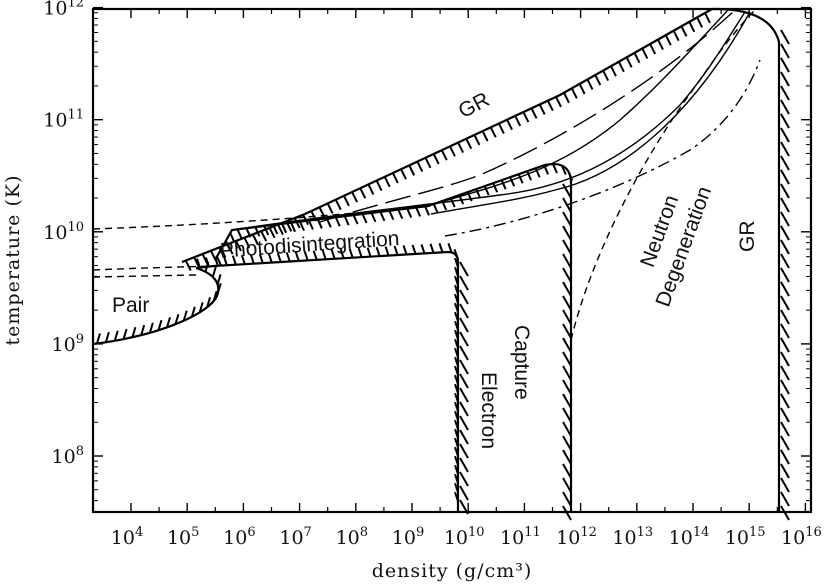 The width and height of the screenshot is (830, 584). Describe the element at coordinates (183, 537) in the screenshot. I see `x-tick-label: 105` at that location.